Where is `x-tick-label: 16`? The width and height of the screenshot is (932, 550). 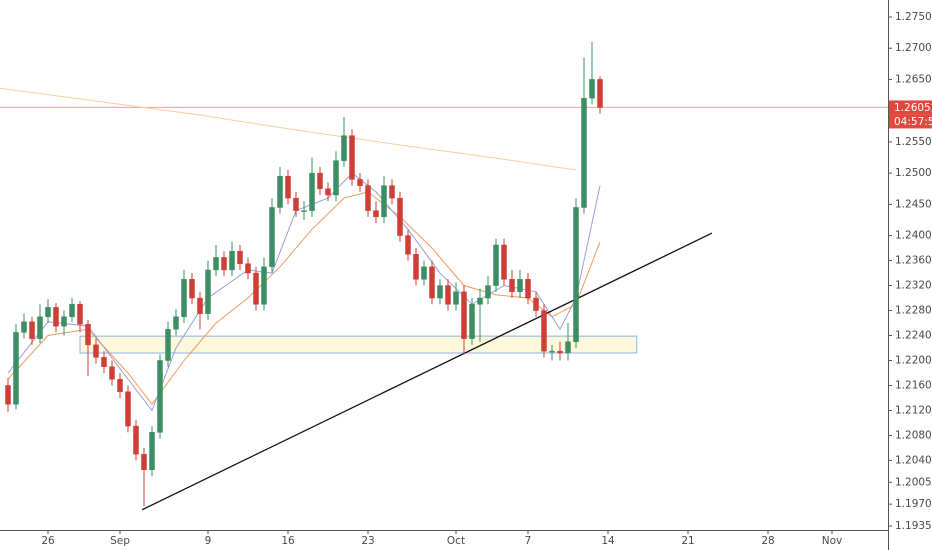
x-tick-label: 16 is located at coordinates (288, 541).